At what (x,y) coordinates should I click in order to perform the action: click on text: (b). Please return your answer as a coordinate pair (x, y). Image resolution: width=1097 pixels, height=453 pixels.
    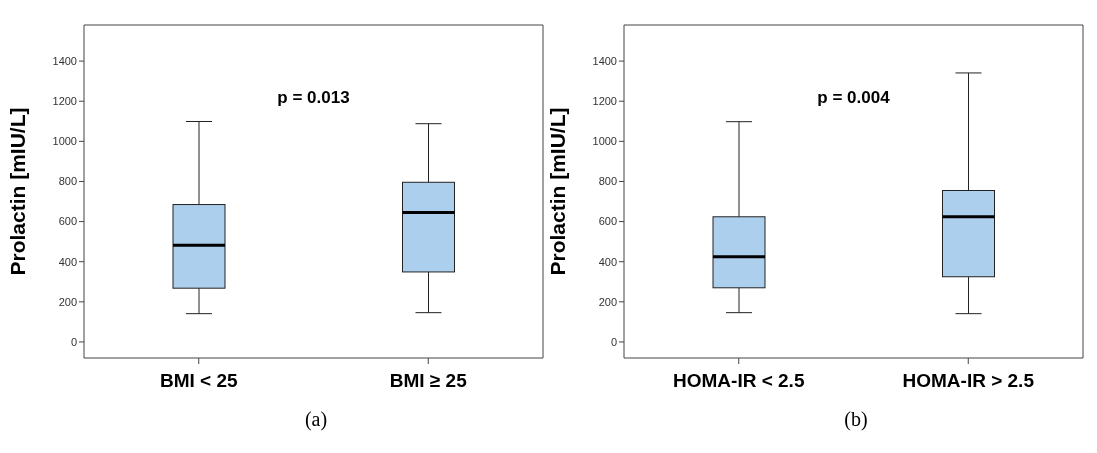
    Looking at the image, I should click on (856, 419).